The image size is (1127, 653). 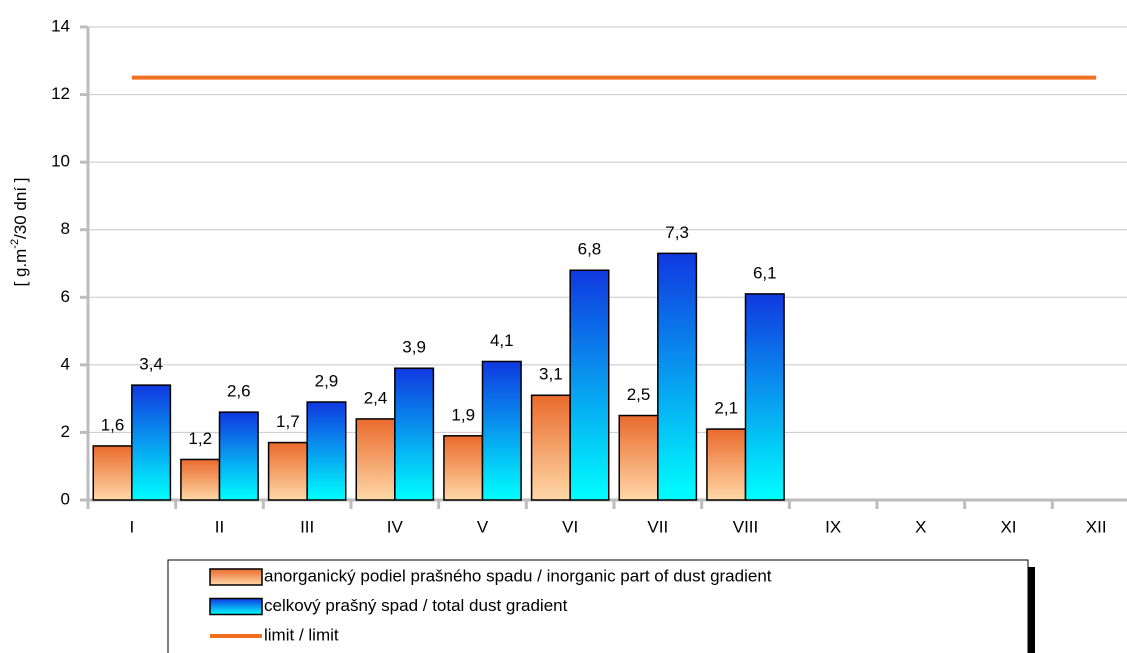 I want to click on y-axis-title-sup: -2, so click(x=15, y=244).